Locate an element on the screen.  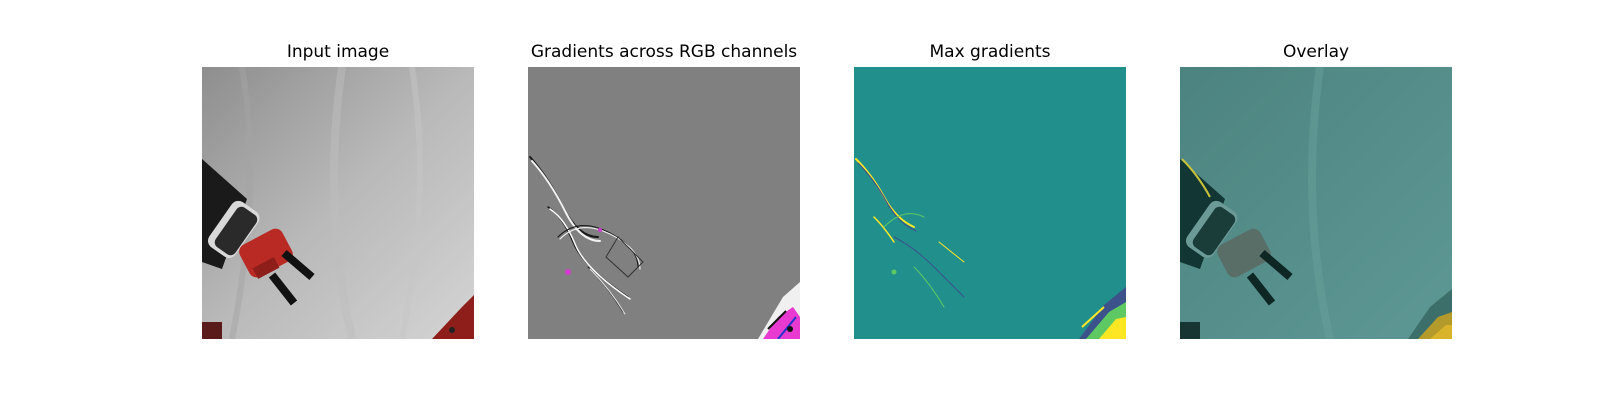
overlay-map is located at coordinates (1316, 203).